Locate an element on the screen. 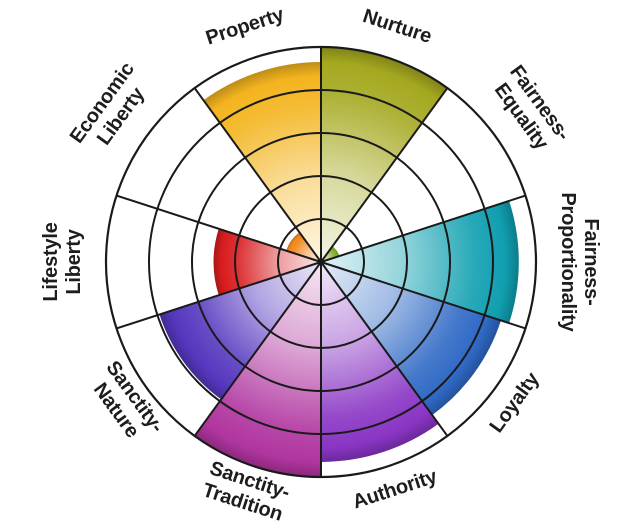 This screenshot has width=640, height=525. wedge-property is located at coordinates (262, 162).